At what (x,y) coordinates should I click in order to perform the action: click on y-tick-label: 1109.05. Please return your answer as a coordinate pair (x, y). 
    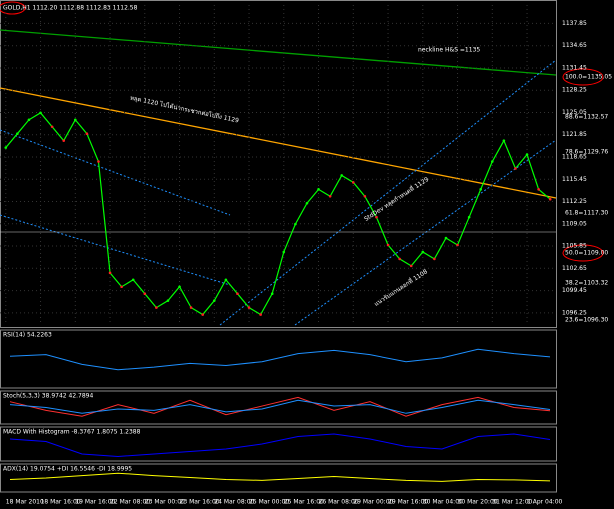
    Looking at the image, I should click on (574, 223).